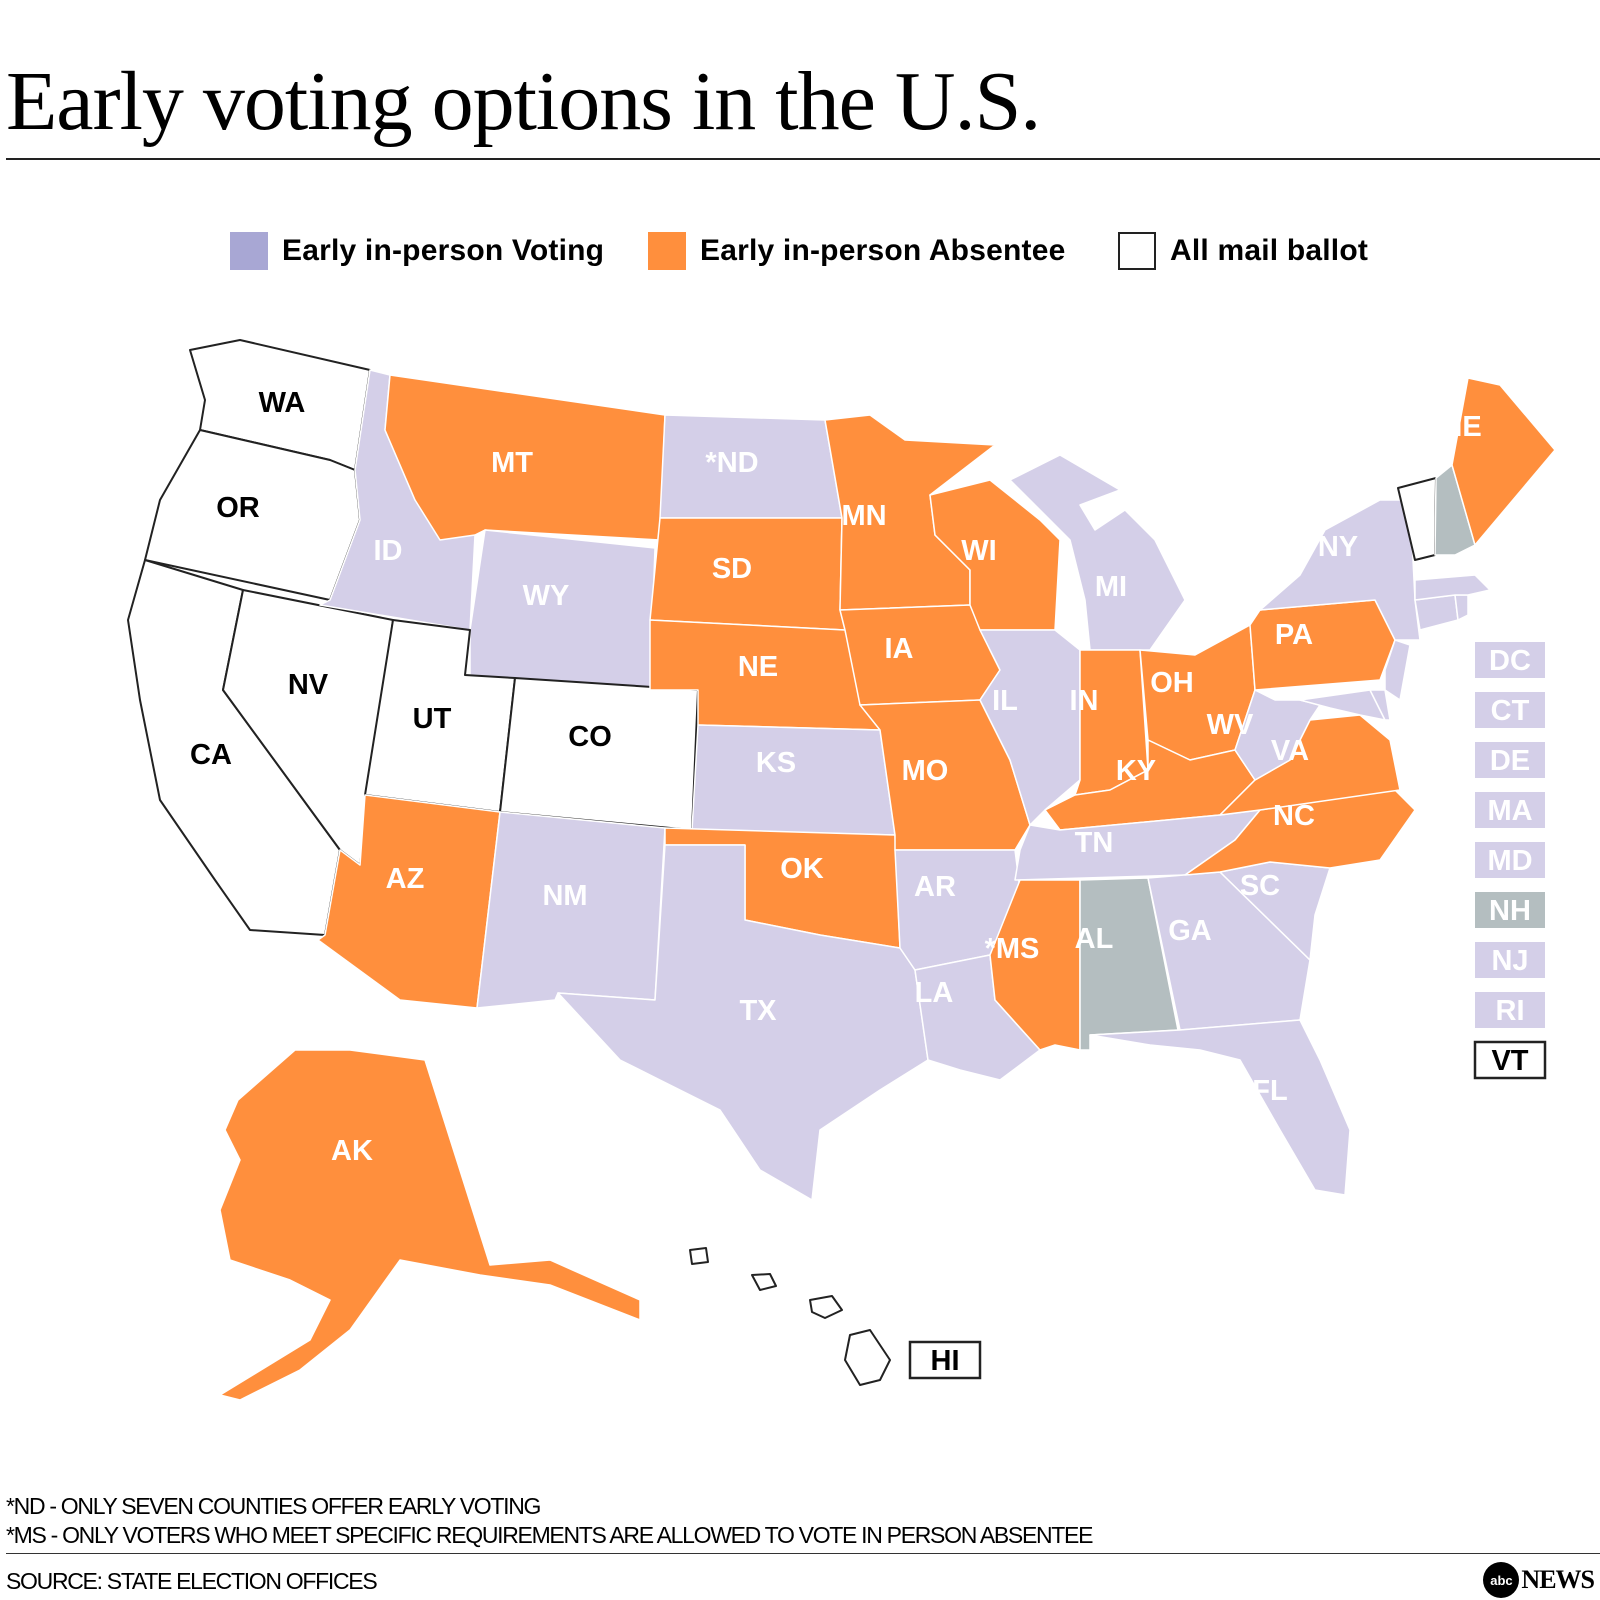  I want to click on box-MD: MD, so click(1510, 860).